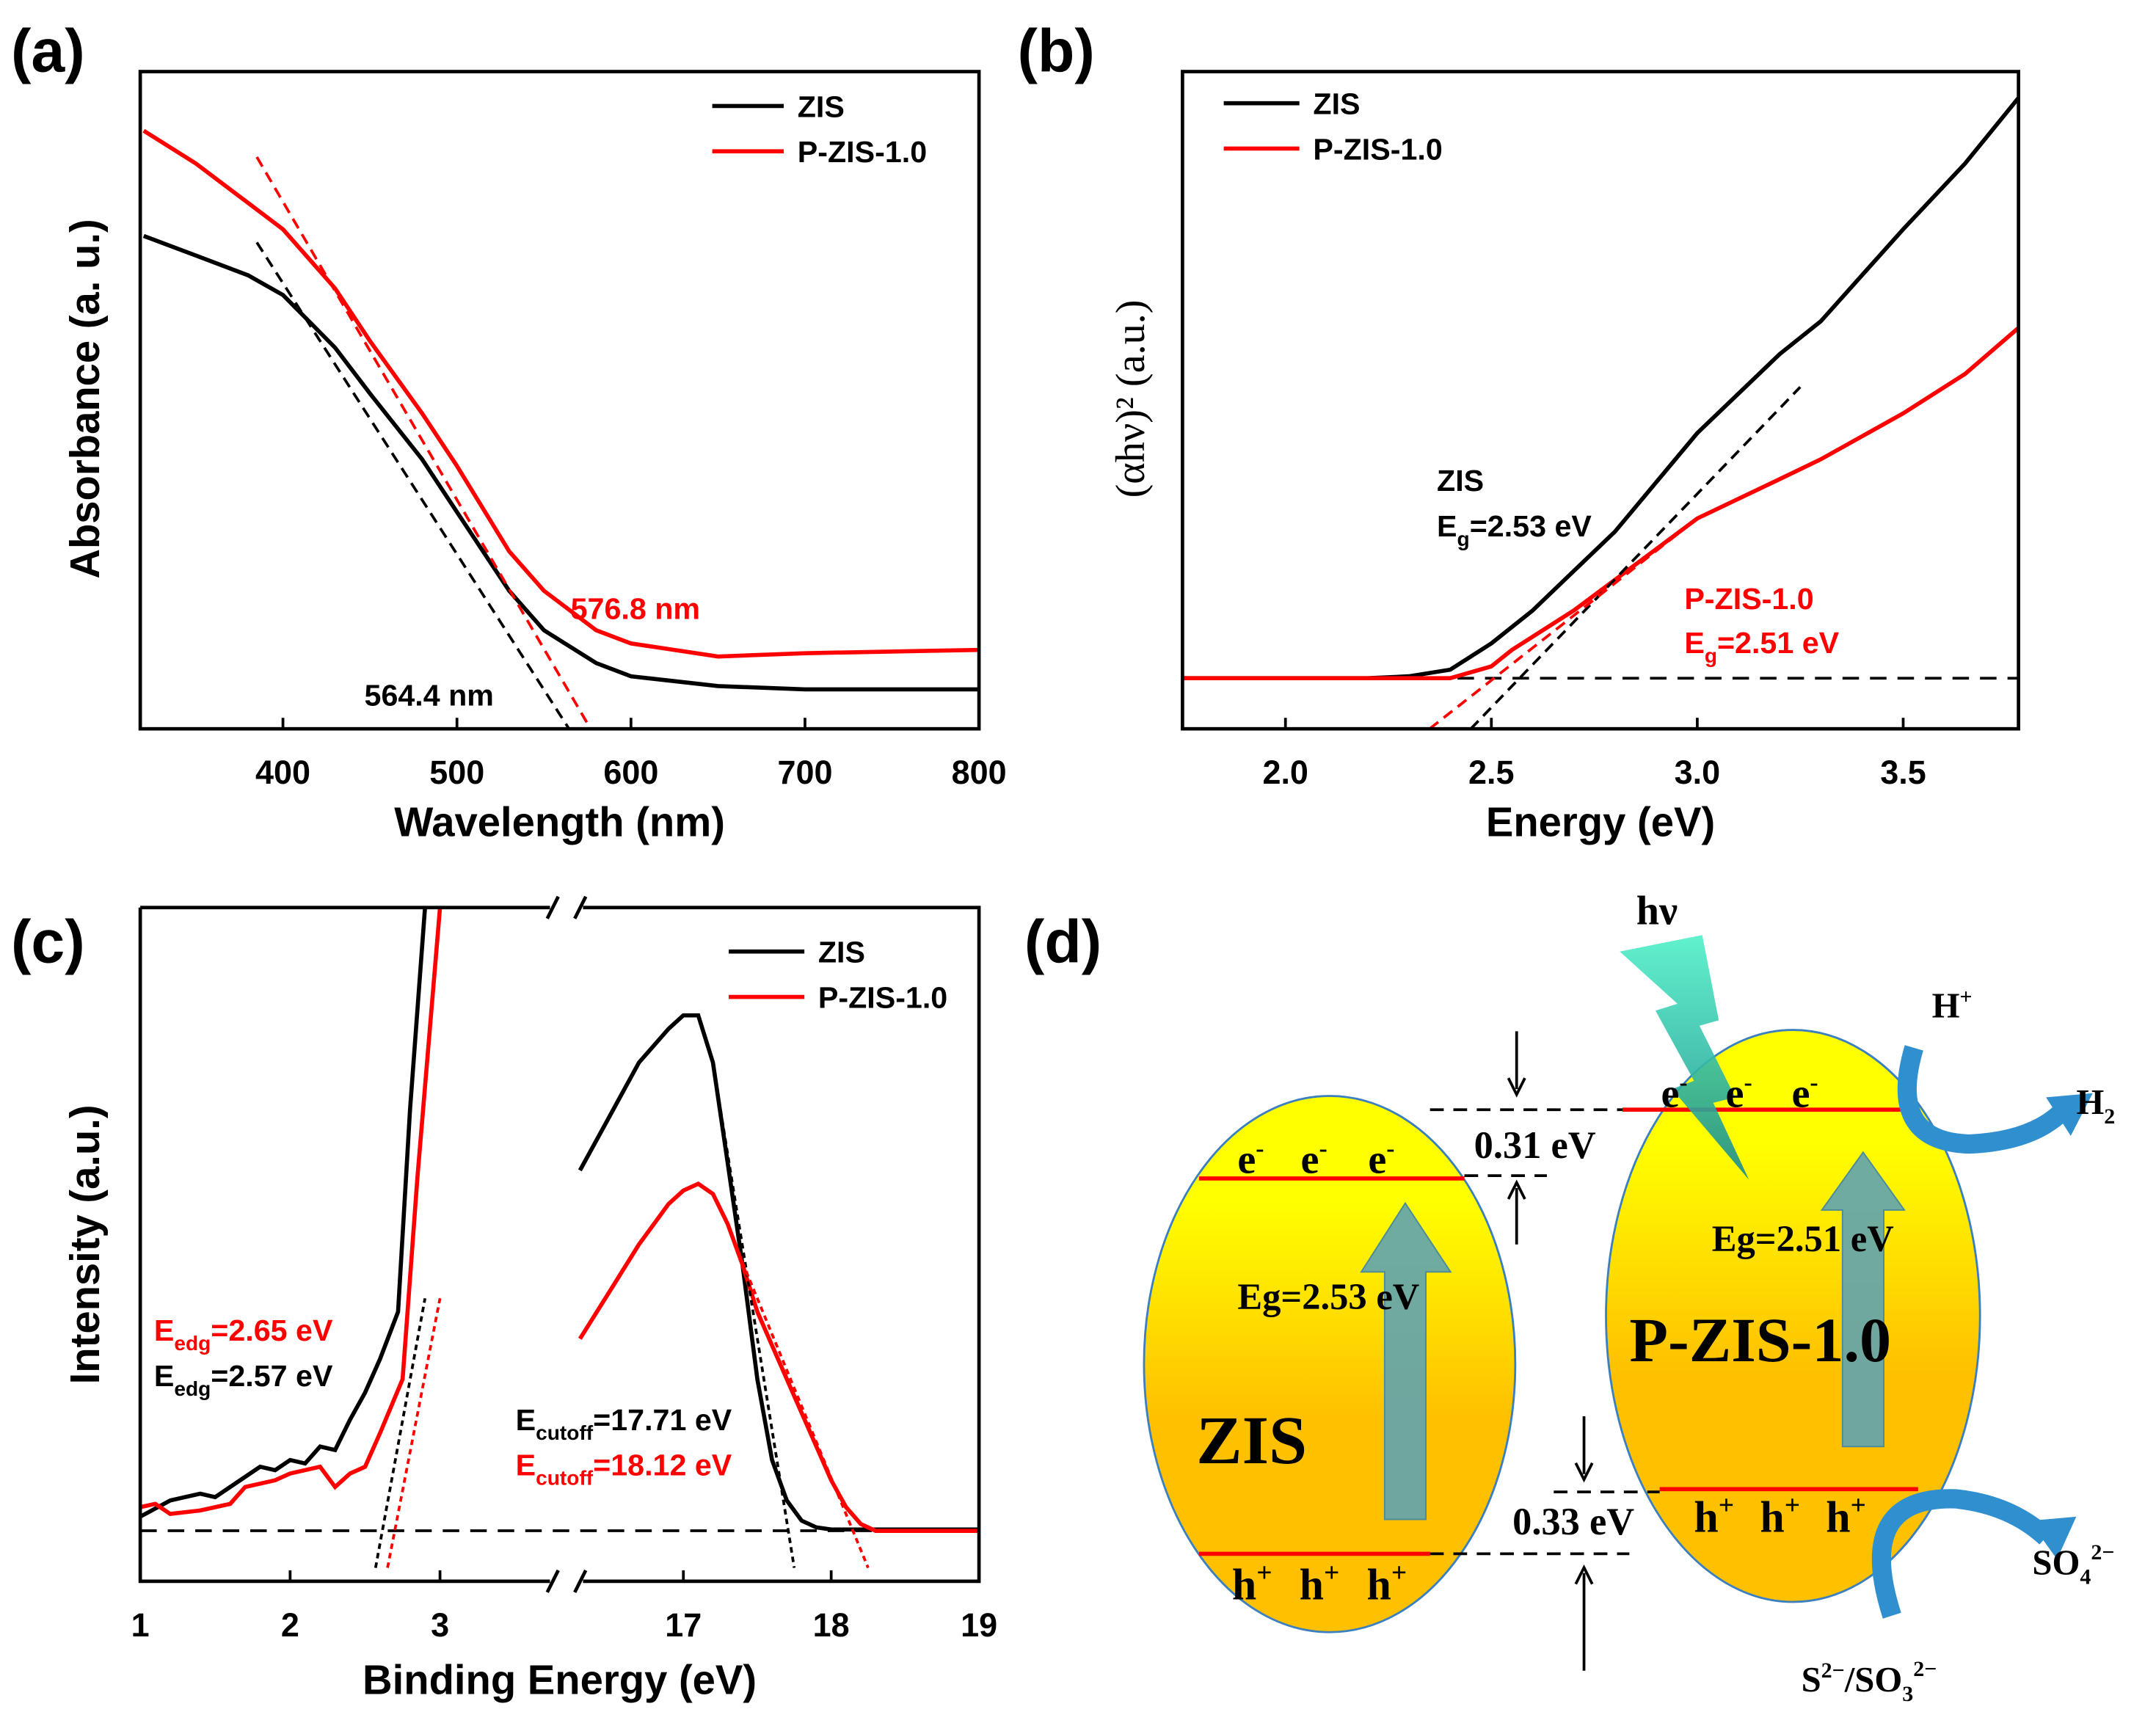  What do you see at coordinates (440, 1625) in the screenshot?
I see `c-xtick-label: 3` at bounding box center [440, 1625].